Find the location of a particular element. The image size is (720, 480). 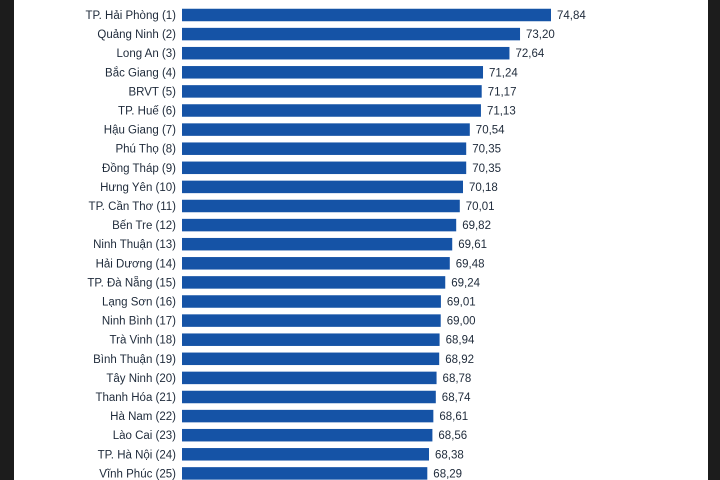

value-label: 68,94 is located at coordinates (460, 341).